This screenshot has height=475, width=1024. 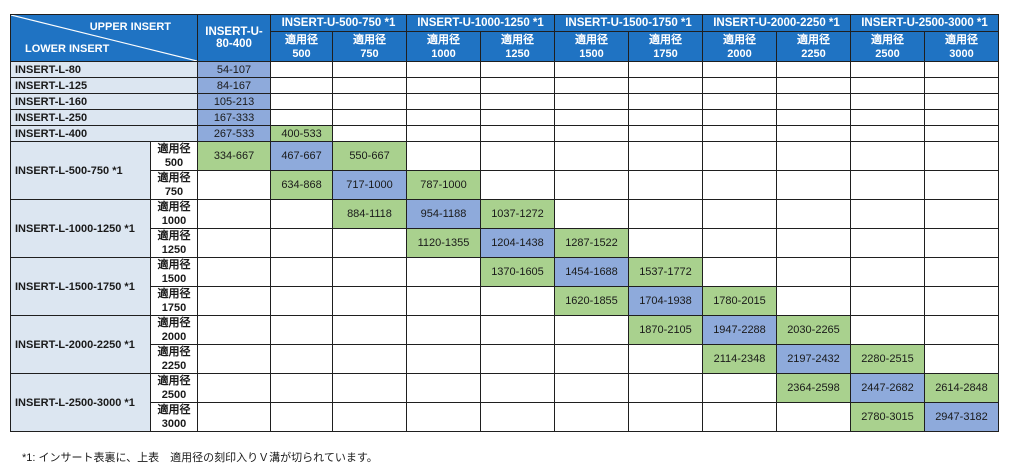 I want to click on corner-header: UPPER INSERT LOWER INSERT, so click(x=104, y=38).